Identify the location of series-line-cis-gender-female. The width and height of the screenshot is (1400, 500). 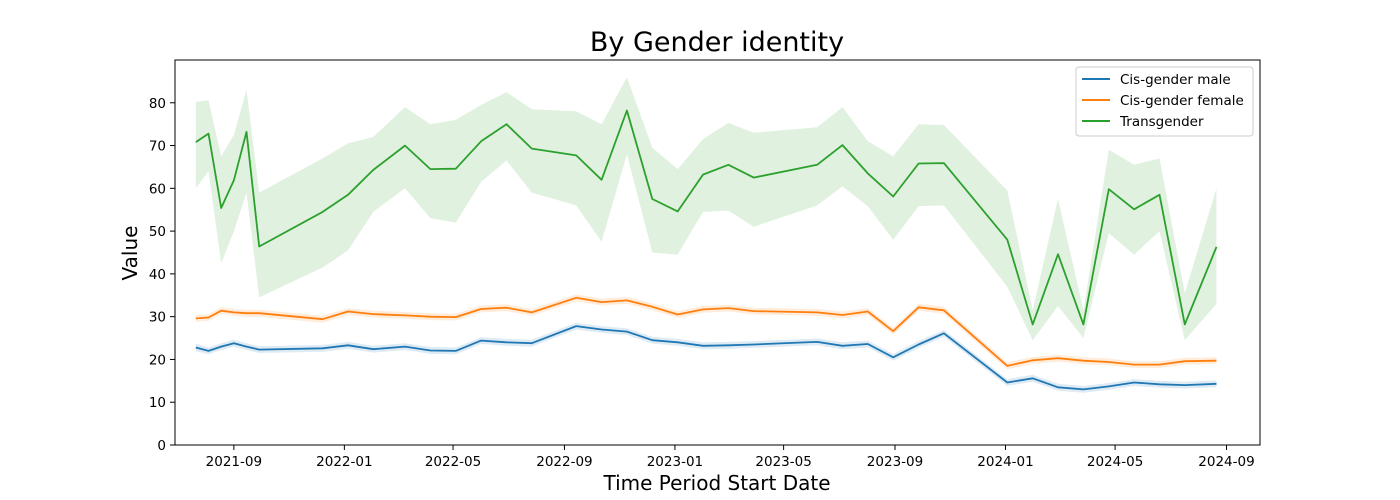
(706, 331).